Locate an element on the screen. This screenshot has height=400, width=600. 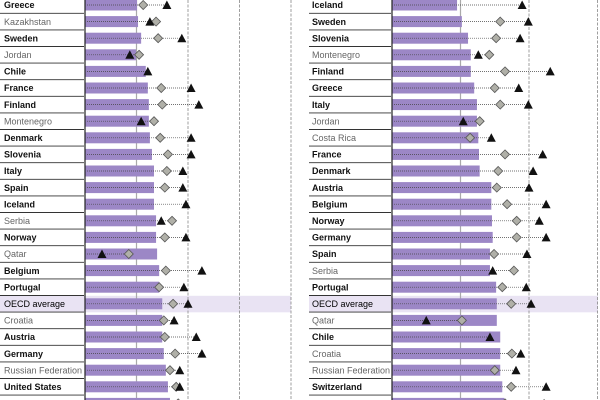
chart-row: Portugal is located at coordinates (420, 288).